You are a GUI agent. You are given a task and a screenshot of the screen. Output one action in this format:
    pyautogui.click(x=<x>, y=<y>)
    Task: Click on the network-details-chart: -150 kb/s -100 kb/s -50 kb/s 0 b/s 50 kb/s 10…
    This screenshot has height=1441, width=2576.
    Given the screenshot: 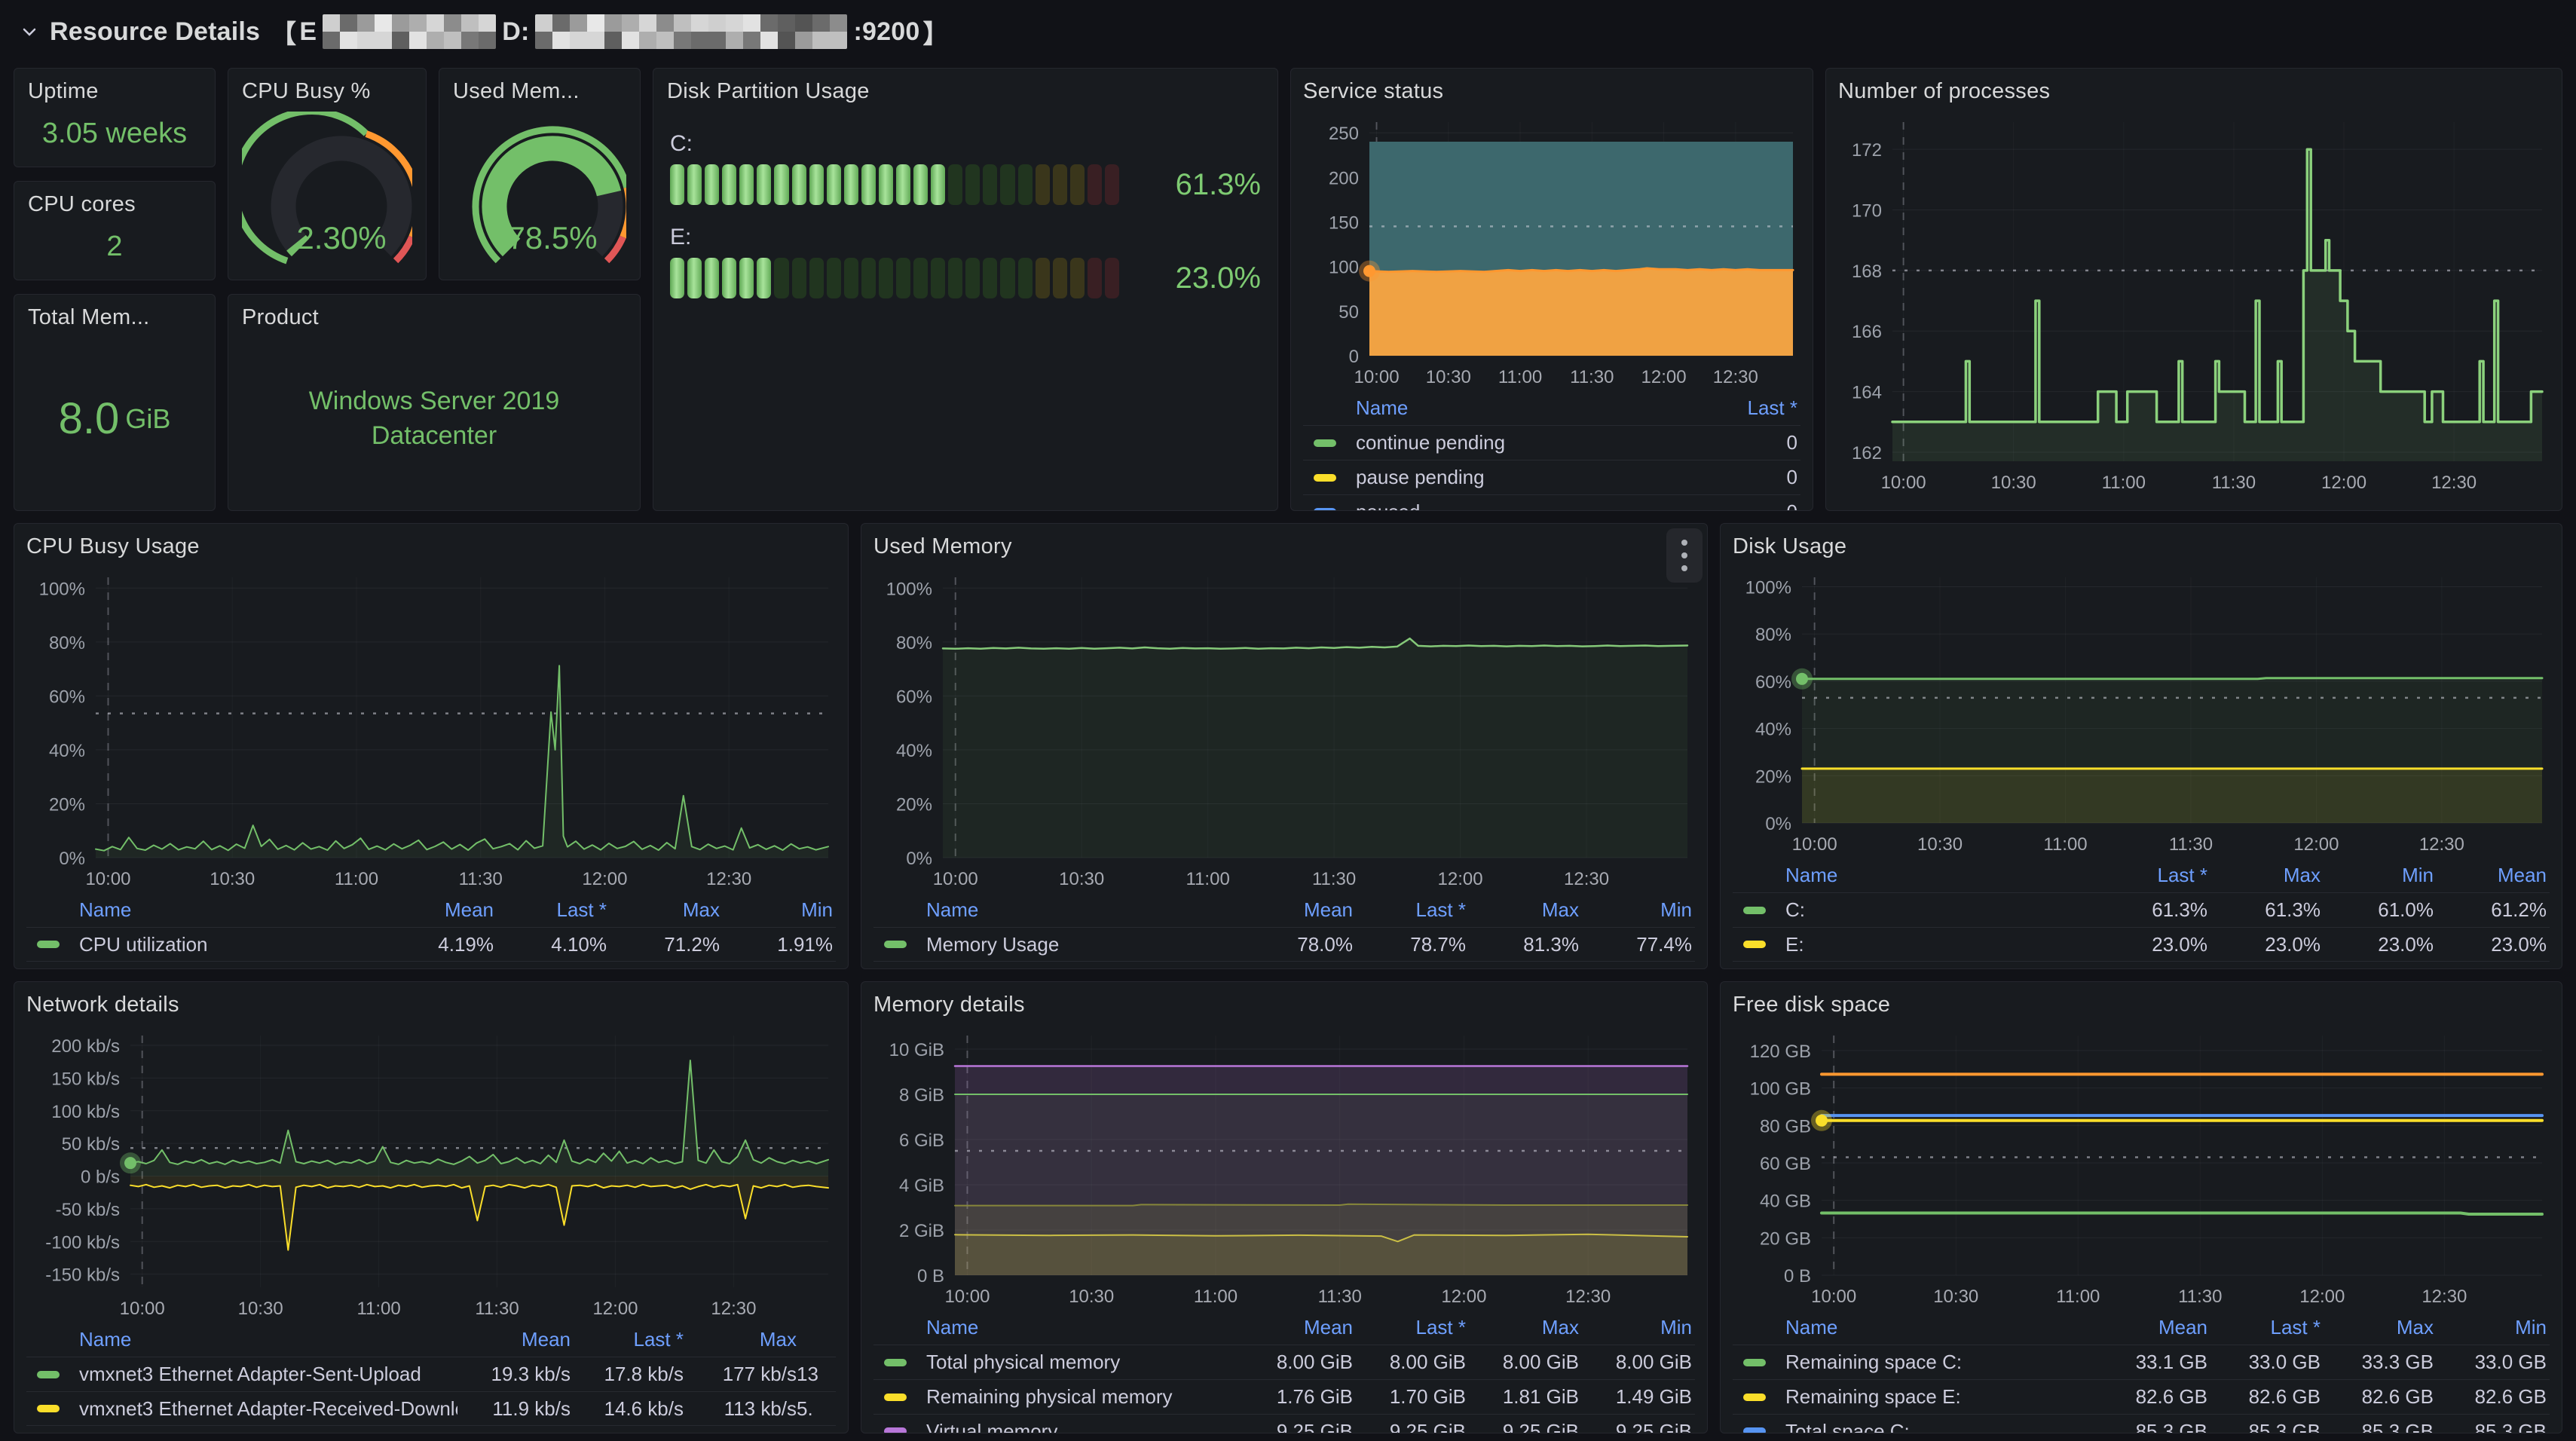 What is the action you would take?
    pyautogui.click(x=431, y=1172)
    